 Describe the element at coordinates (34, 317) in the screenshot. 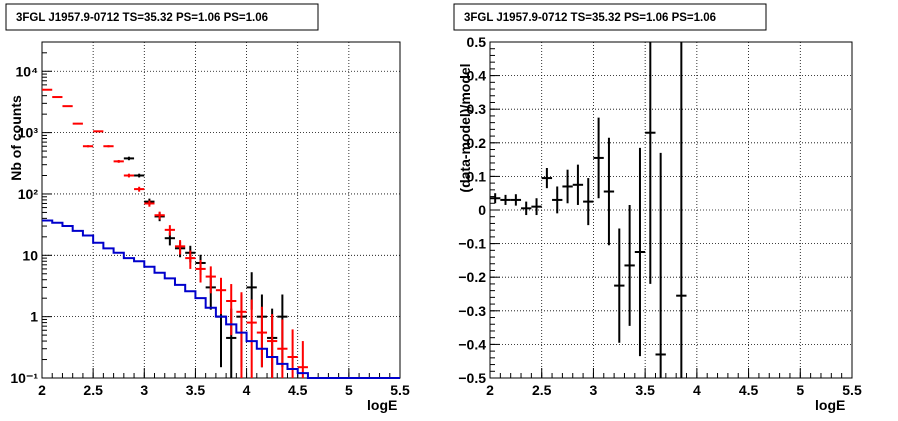

I see `y-tick-label: 1` at that location.